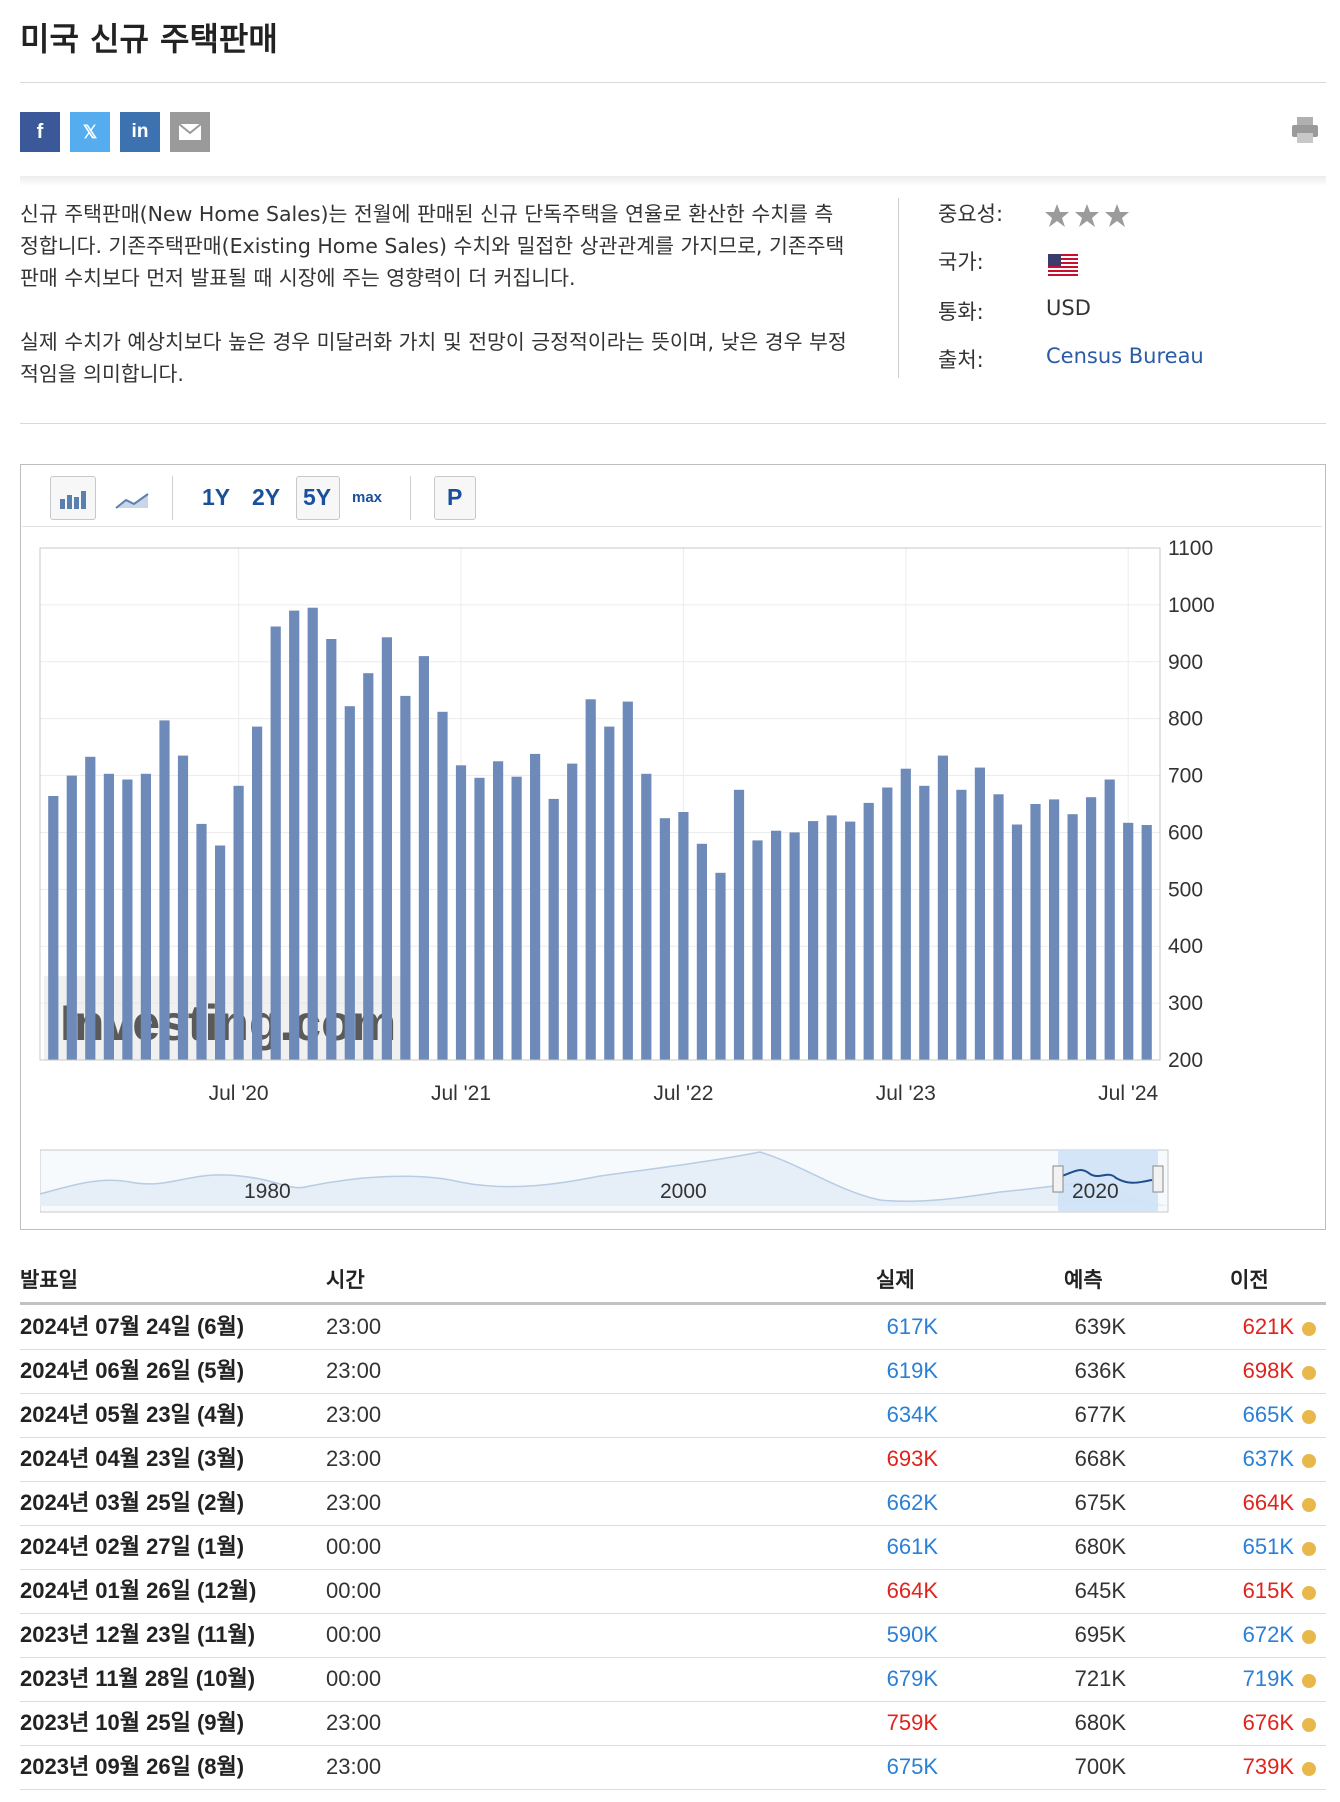 Image resolution: width=1340 pixels, height=1802 pixels. Describe the element at coordinates (140, 132) in the screenshot. I see `linkedin-share-button: in` at that location.